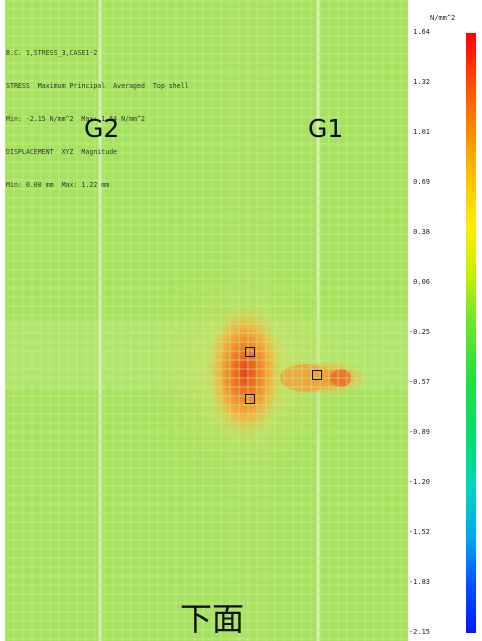  Describe the element at coordinates (250, 399) in the screenshot. I see `gauge-marker-lower` at that location.